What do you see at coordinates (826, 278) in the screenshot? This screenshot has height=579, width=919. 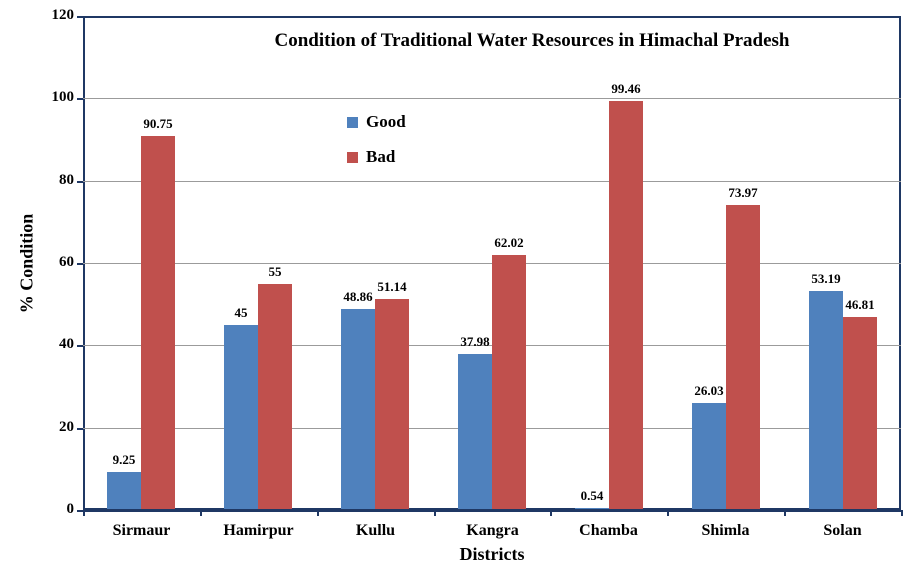 I see `data-label-good-solan: 53.19` at bounding box center [826, 278].